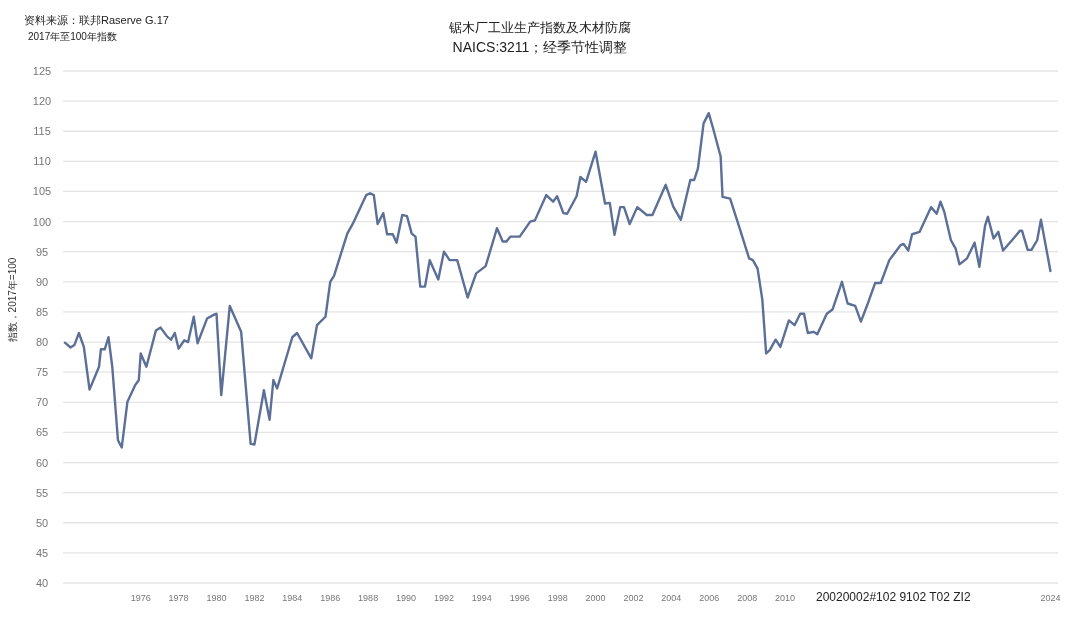  I want to click on x-tick-label: 1988, so click(368, 598).